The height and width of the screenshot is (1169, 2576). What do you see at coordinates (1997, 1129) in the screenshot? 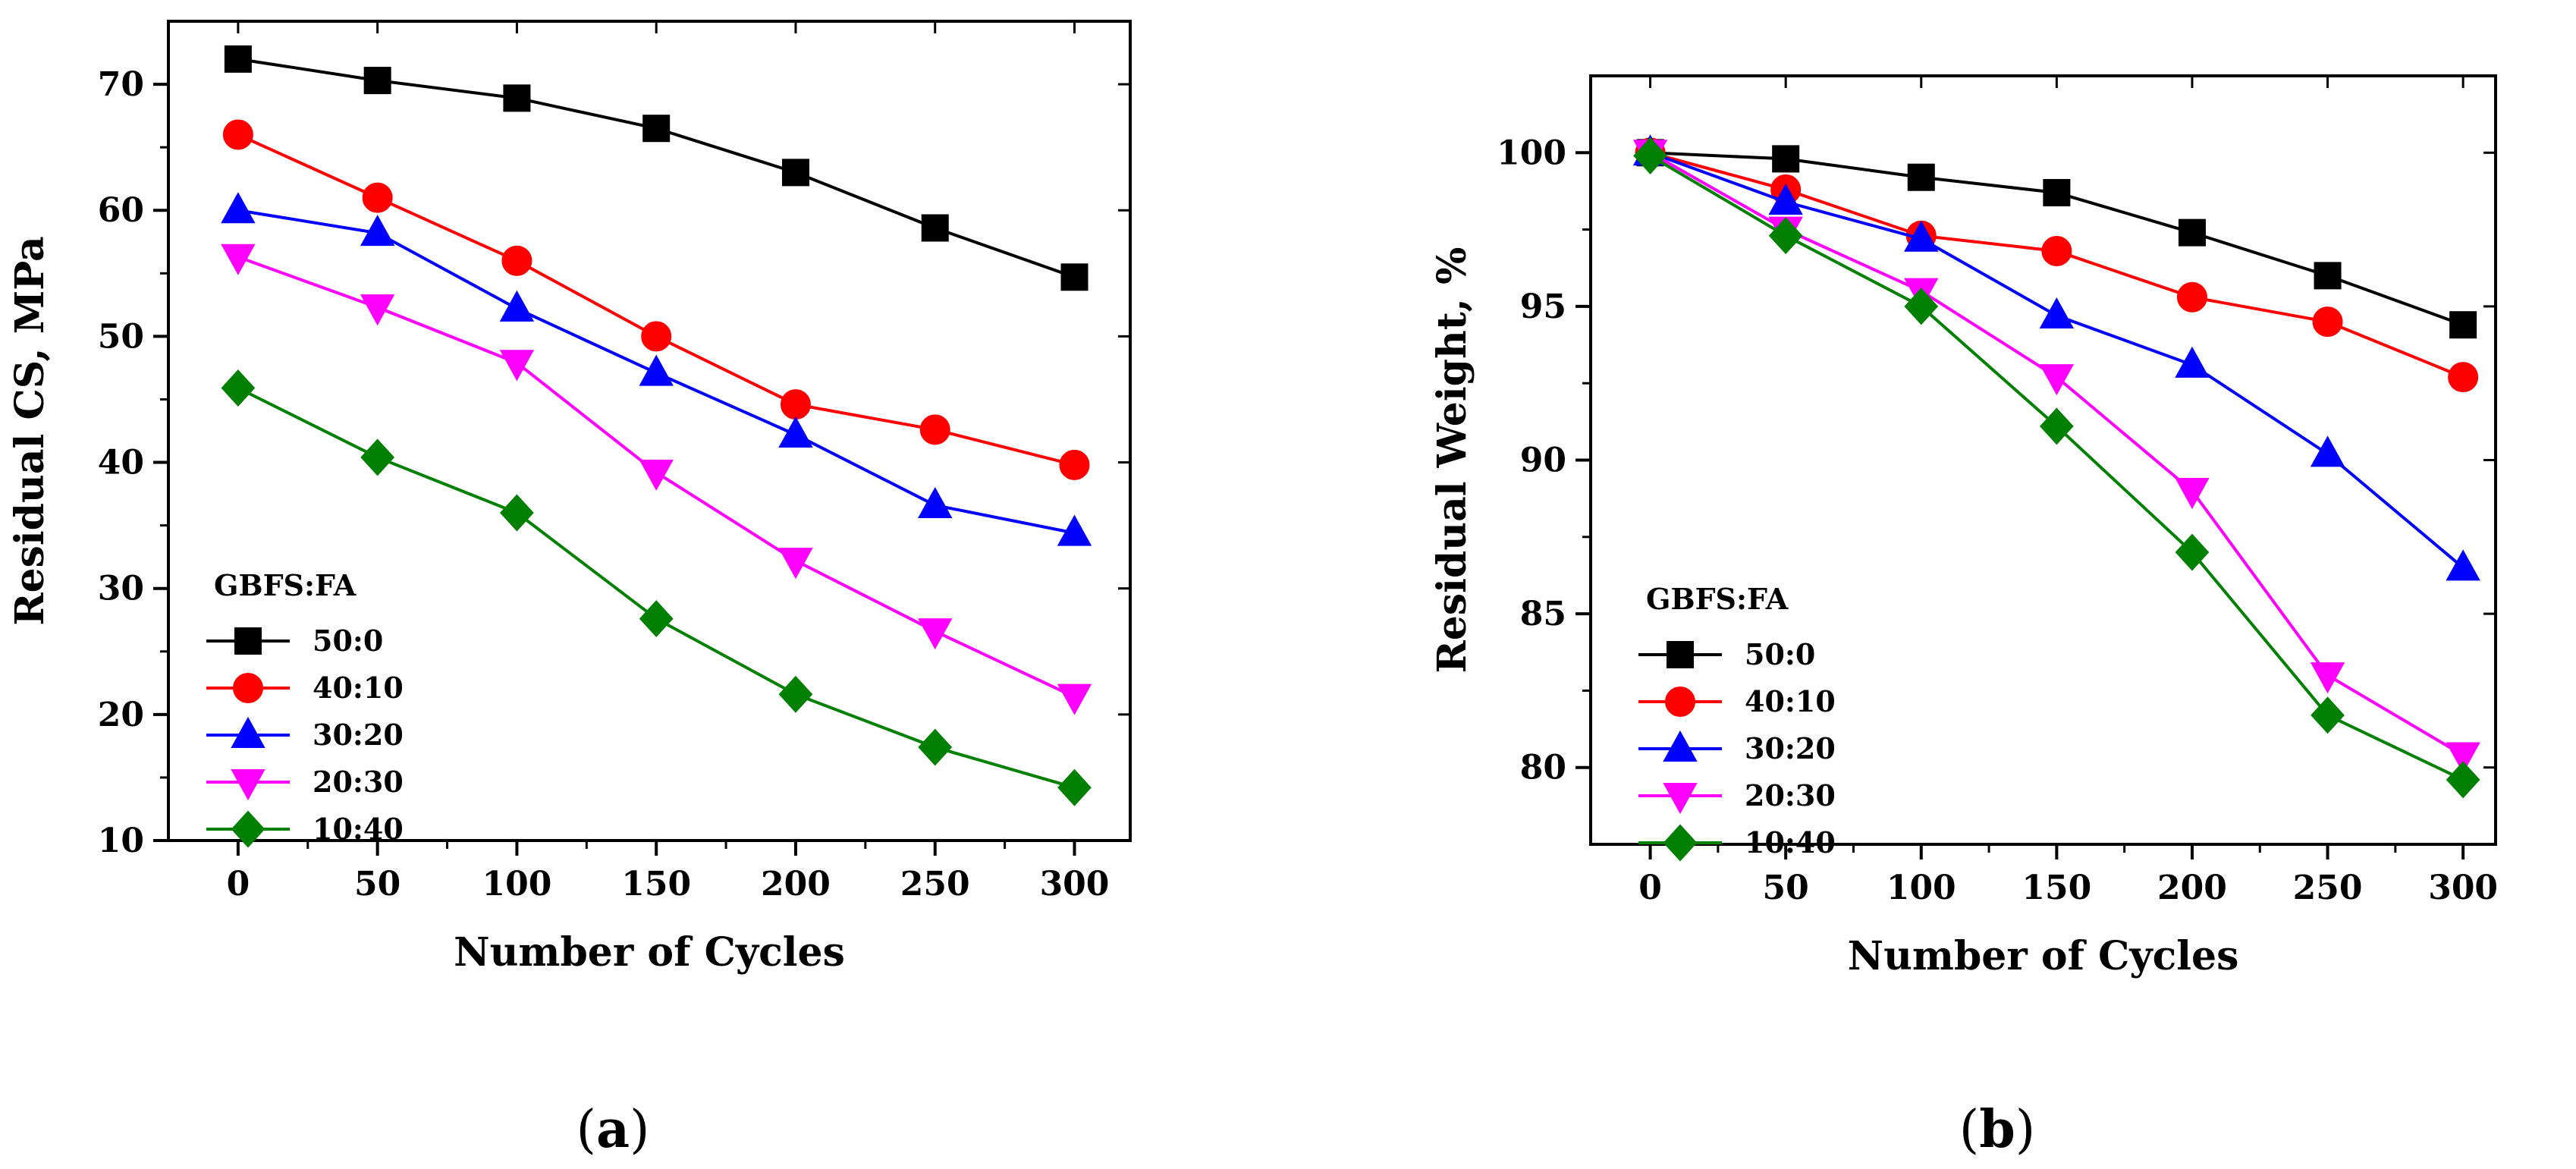
I see `panel-label: (b)` at bounding box center [1997, 1129].